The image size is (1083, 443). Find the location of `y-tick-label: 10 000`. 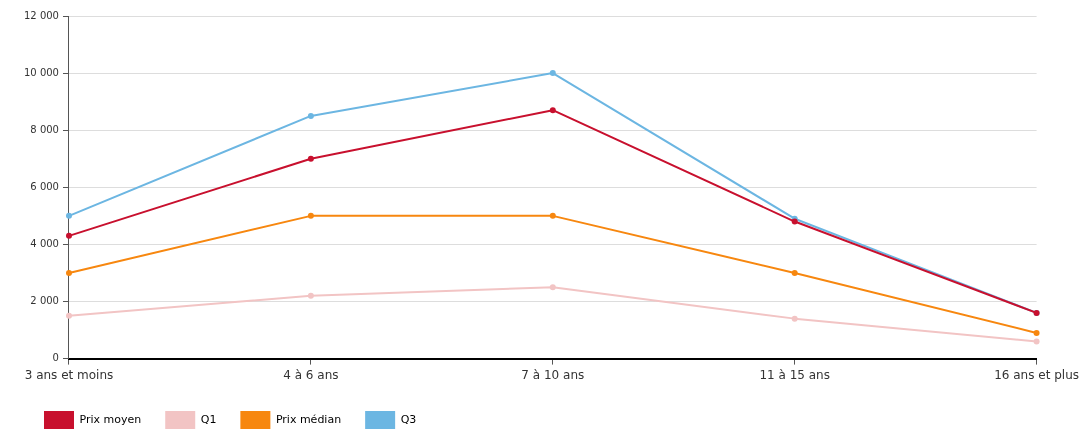

y-tick-label: 10 000 is located at coordinates (41, 72).